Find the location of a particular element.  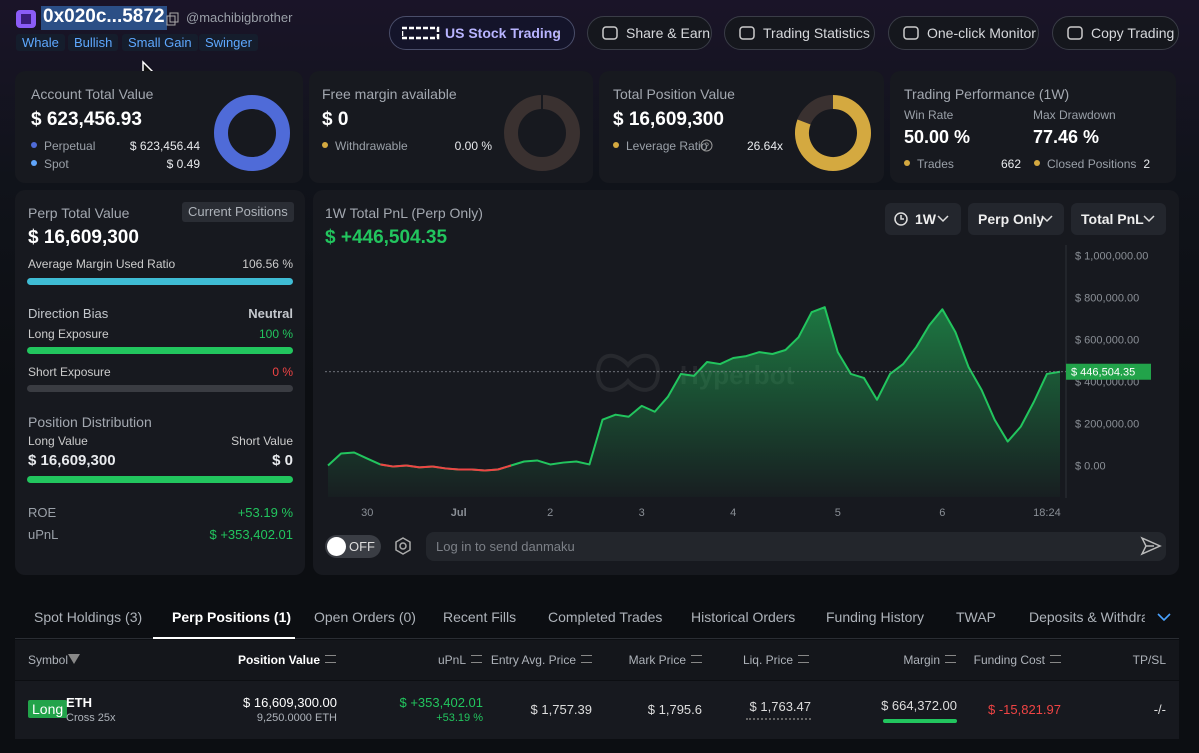

header-button: US Stock Trading › is located at coordinates (482, 33).